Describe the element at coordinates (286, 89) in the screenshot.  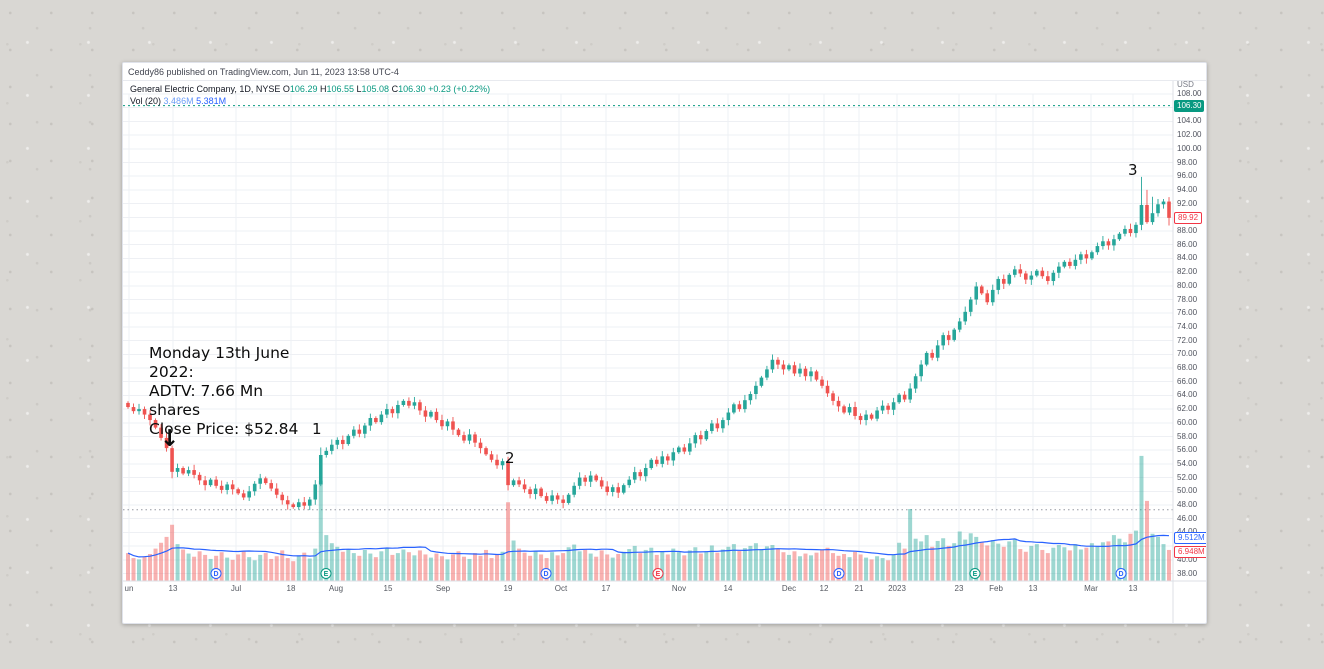
I see `open-label: O` at that location.